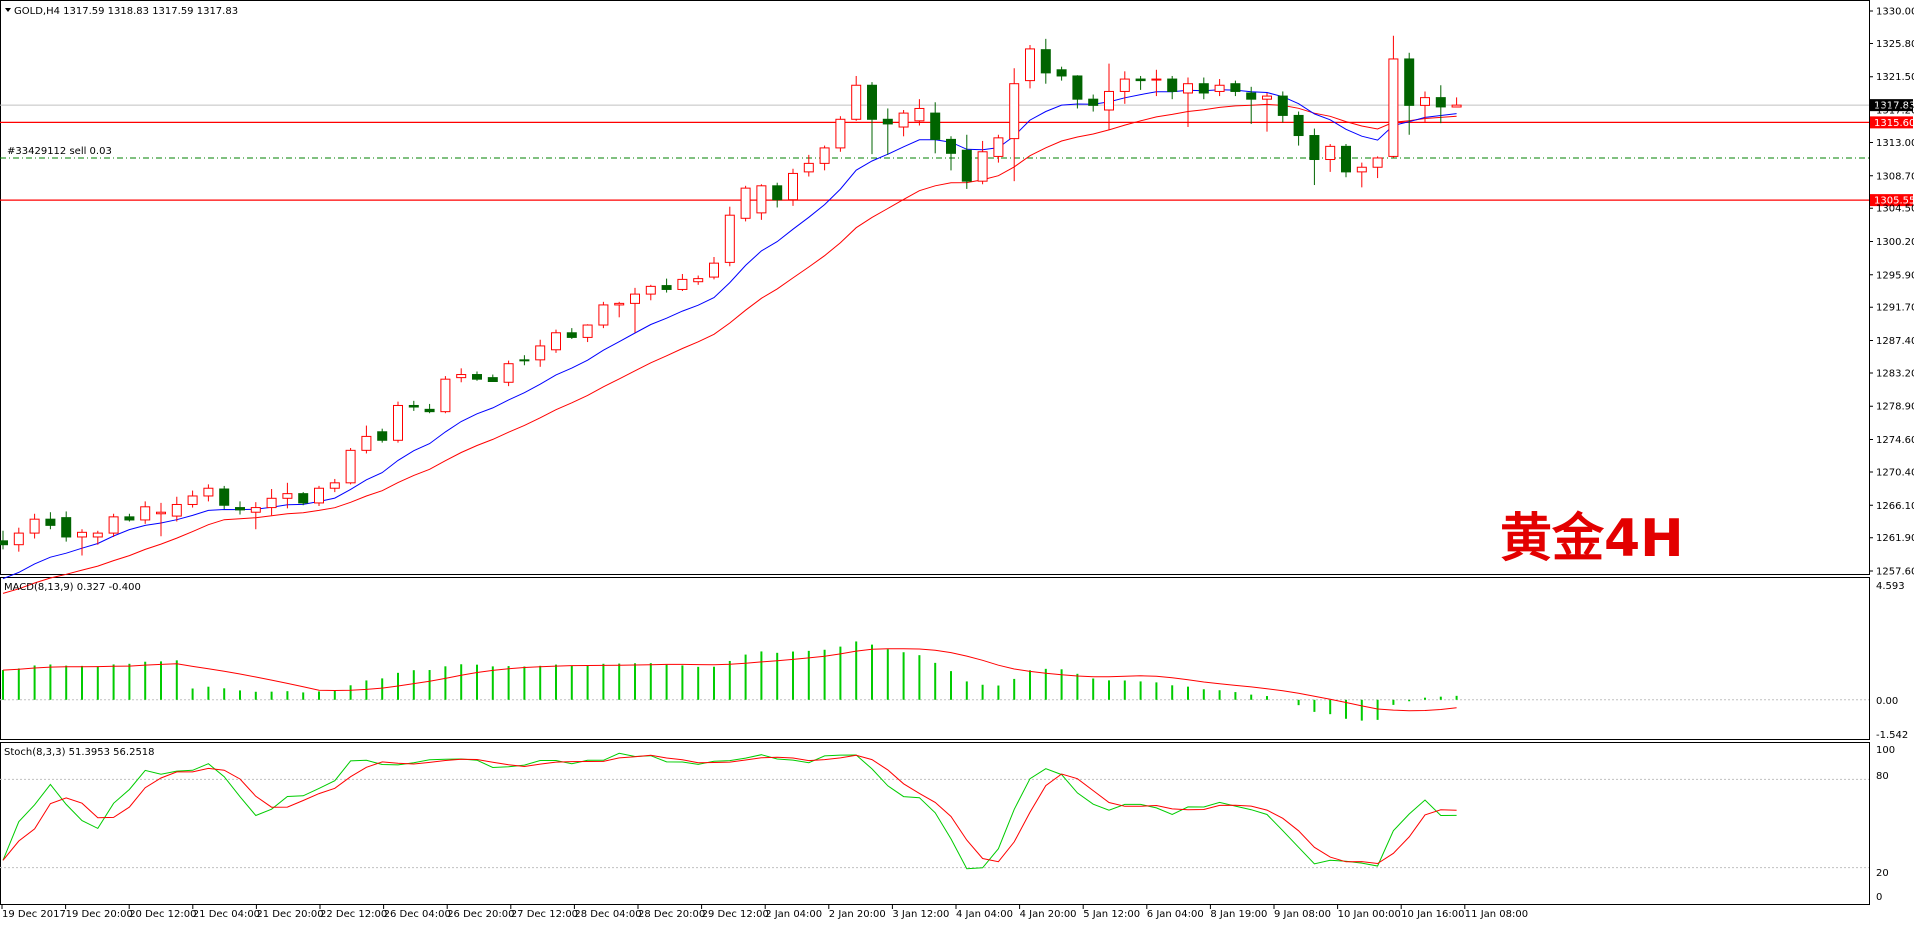 This screenshot has width=1914, height=925. Describe the element at coordinates (1894, 123) in the screenshot. I see `level-price-label: 1315.60` at that location.